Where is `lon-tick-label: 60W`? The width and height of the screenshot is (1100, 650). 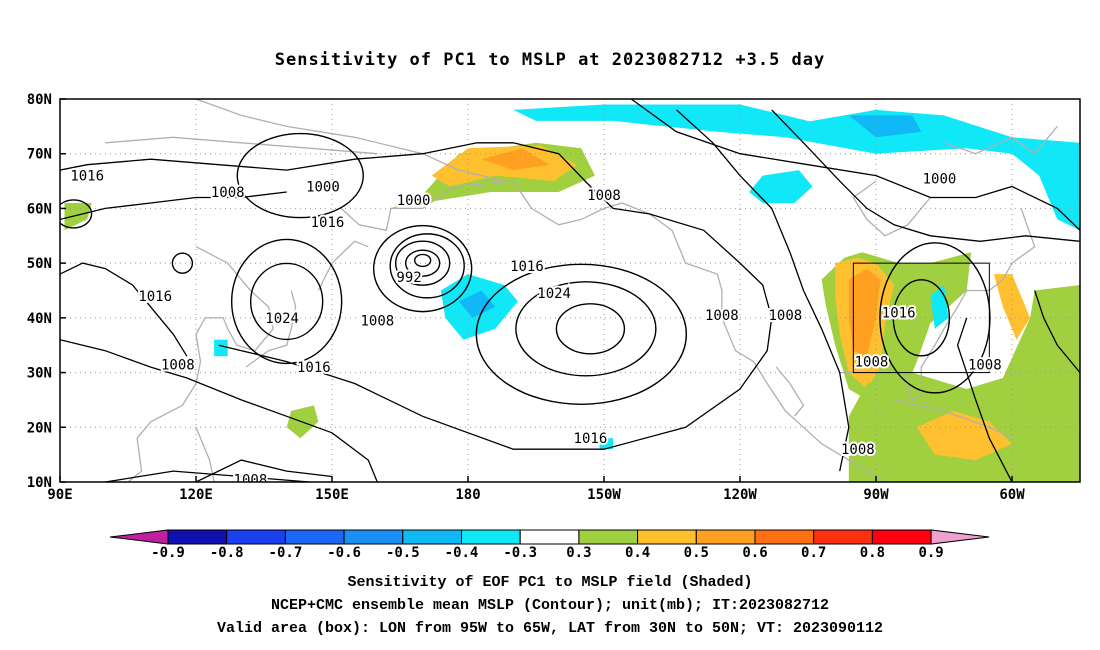 lon-tick-label: 60W is located at coordinates (1012, 495).